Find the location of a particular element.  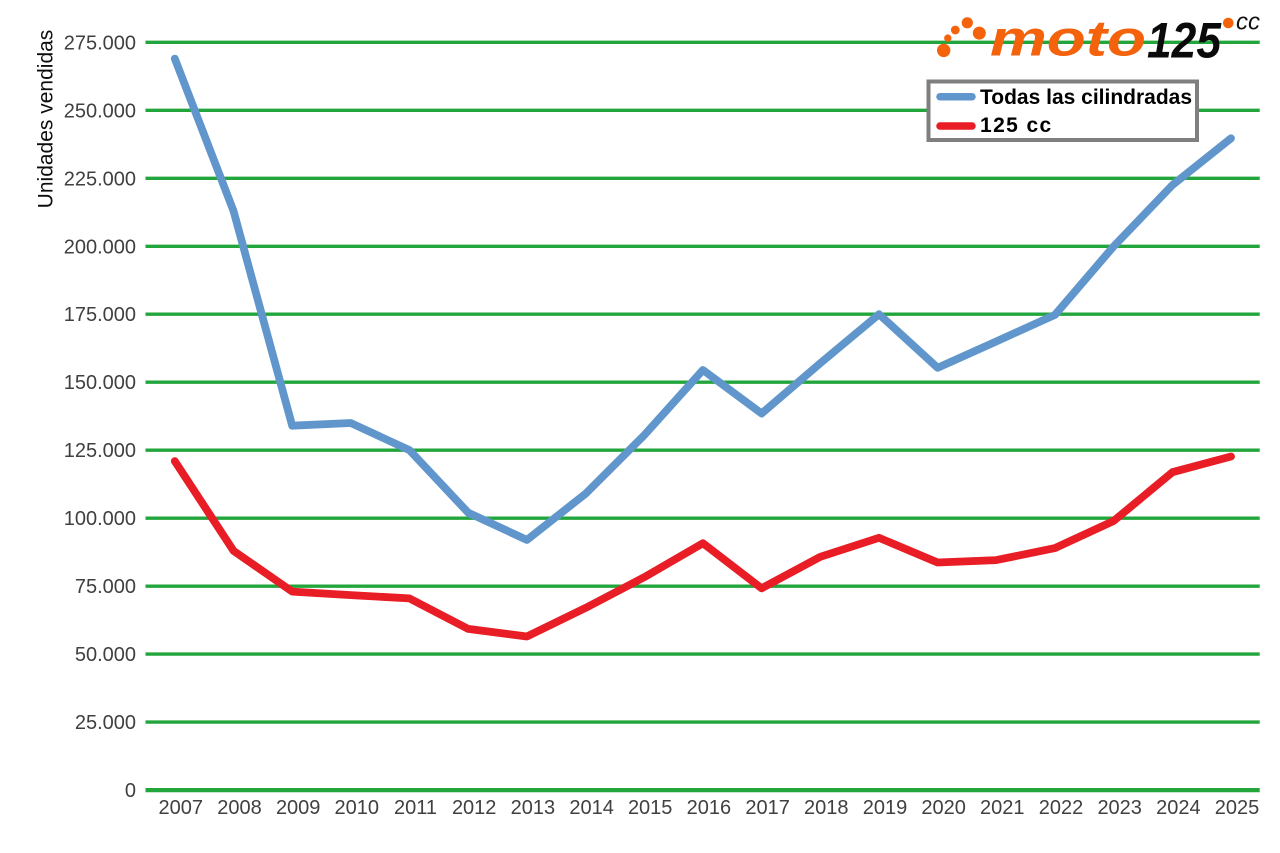

svg-text: 50.000 is located at coordinates (105, 655).